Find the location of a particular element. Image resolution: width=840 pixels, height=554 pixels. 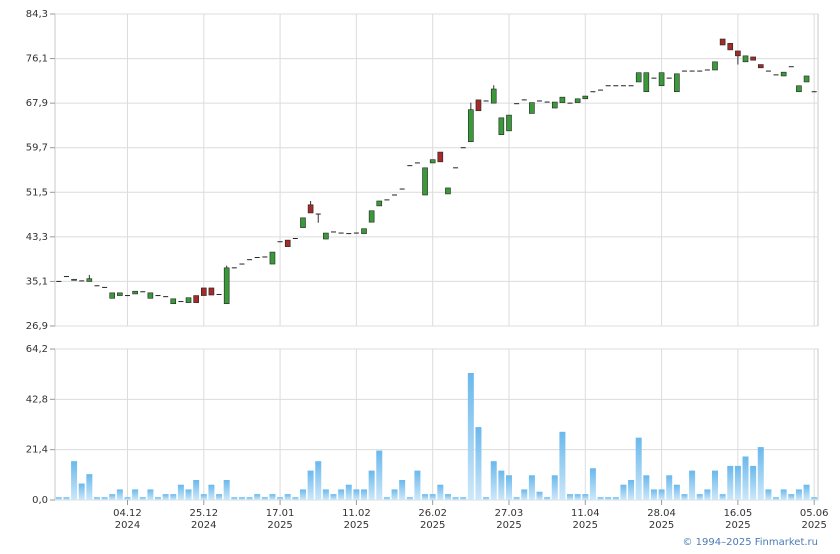

credit: © 1994–2025 Finmarket.ru is located at coordinates (750, 542).